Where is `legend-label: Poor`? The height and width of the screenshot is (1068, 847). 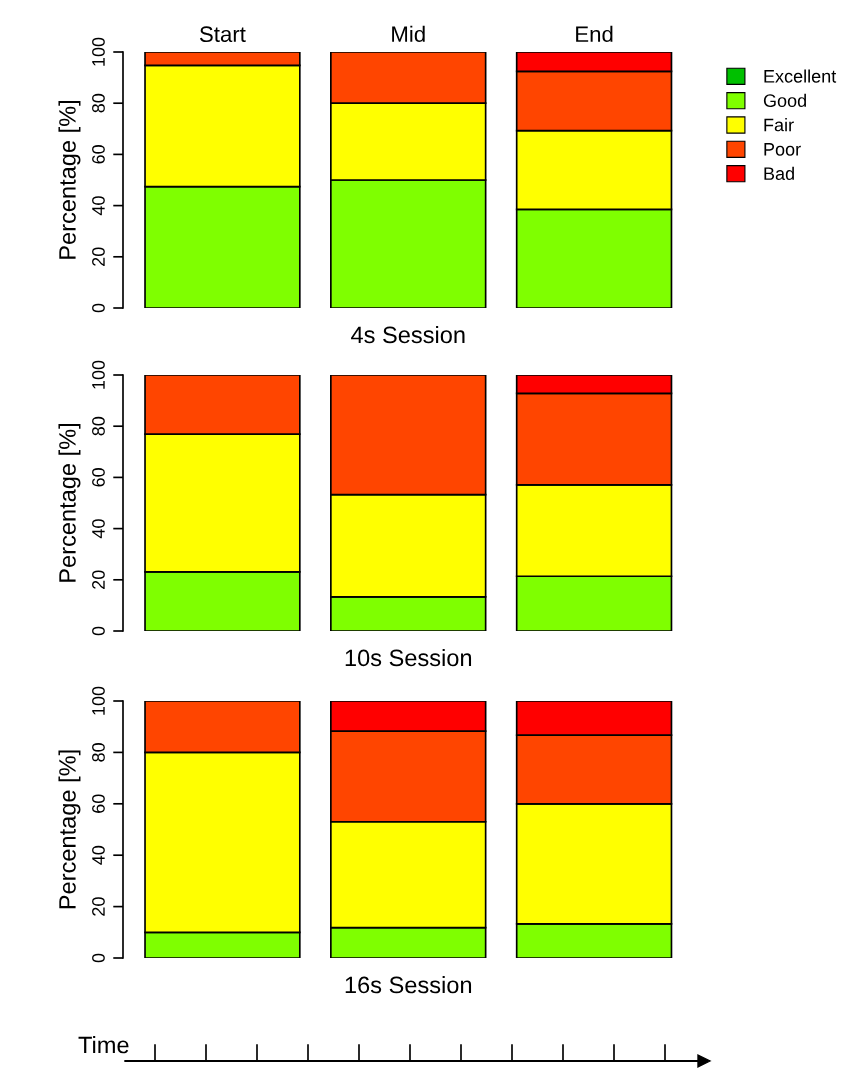 legend-label: Poor is located at coordinates (782, 149).